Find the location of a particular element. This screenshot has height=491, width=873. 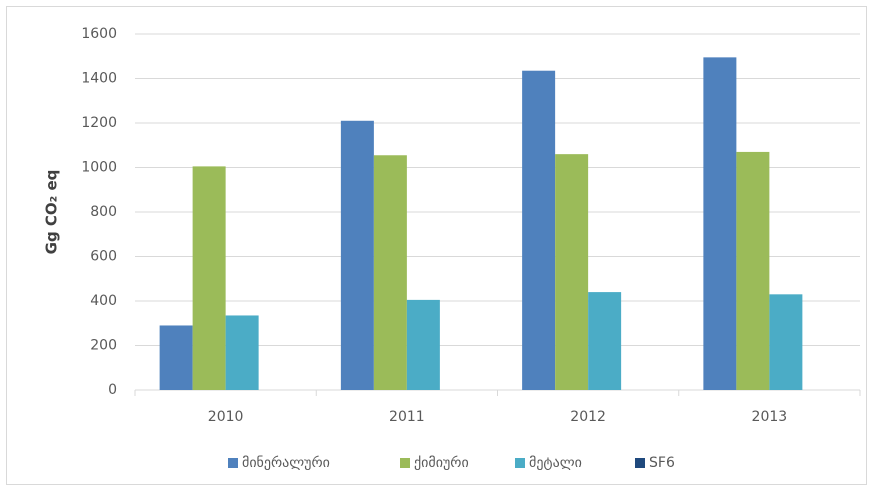

y-tick-label: 600 is located at coordinates (103, 257).